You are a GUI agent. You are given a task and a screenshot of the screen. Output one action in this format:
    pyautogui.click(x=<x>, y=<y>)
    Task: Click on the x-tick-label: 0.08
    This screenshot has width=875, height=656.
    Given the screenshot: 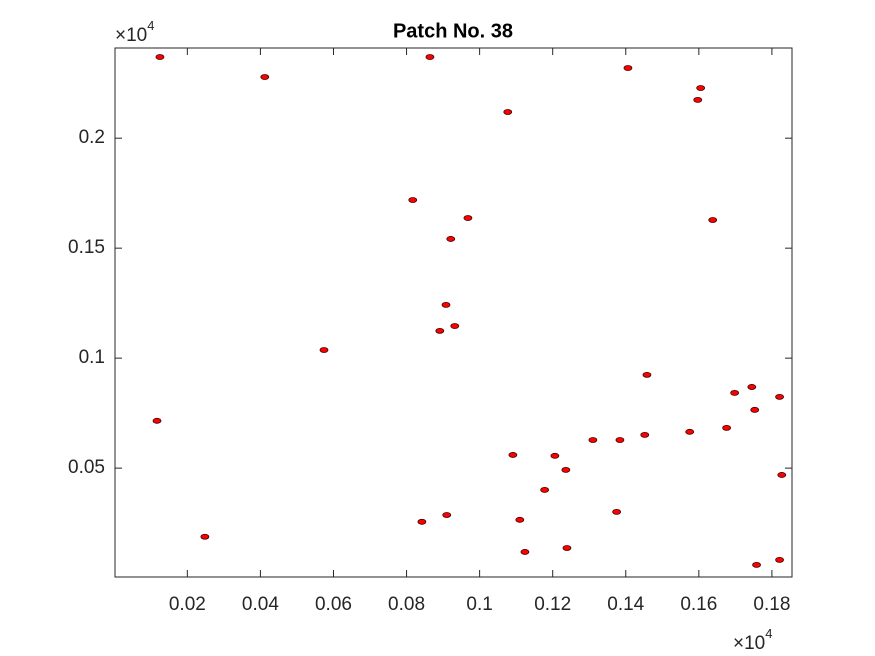 What is the action you would take?
    pyautogui.click(x=406, y=604)
    